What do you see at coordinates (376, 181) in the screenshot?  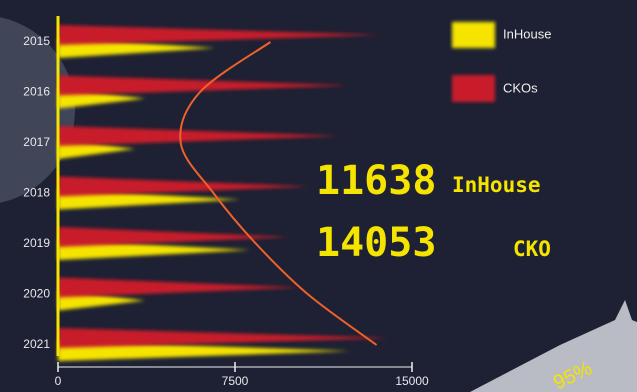 I see `annotation-value: 11638` at bounding box center [376, 181].